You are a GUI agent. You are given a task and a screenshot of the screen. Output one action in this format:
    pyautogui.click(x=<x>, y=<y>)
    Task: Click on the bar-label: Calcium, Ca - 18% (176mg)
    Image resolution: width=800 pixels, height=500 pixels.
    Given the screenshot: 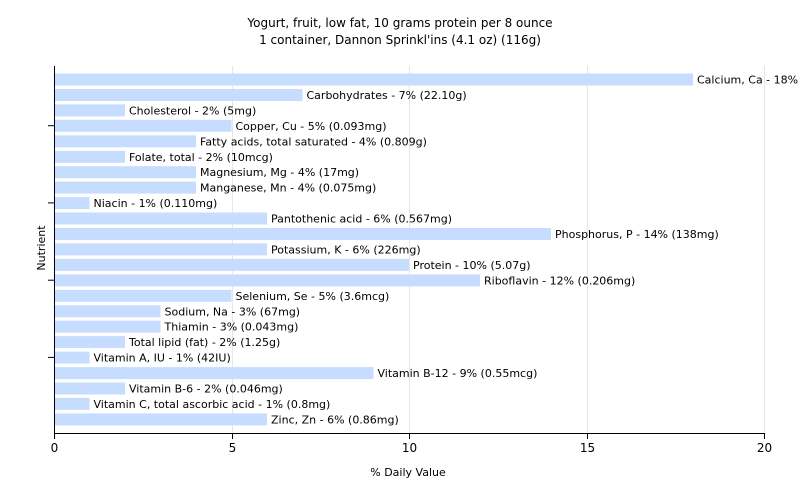 What is the action you would take?
    pyautogui.click(x=748, y=80)
    